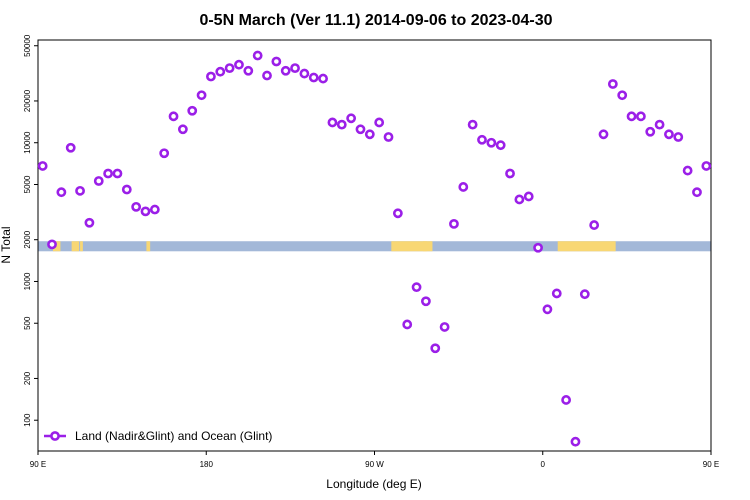  I want to click on legend: Land (Nadir&Glint) and Ocean (Glint), so click(158, 436).